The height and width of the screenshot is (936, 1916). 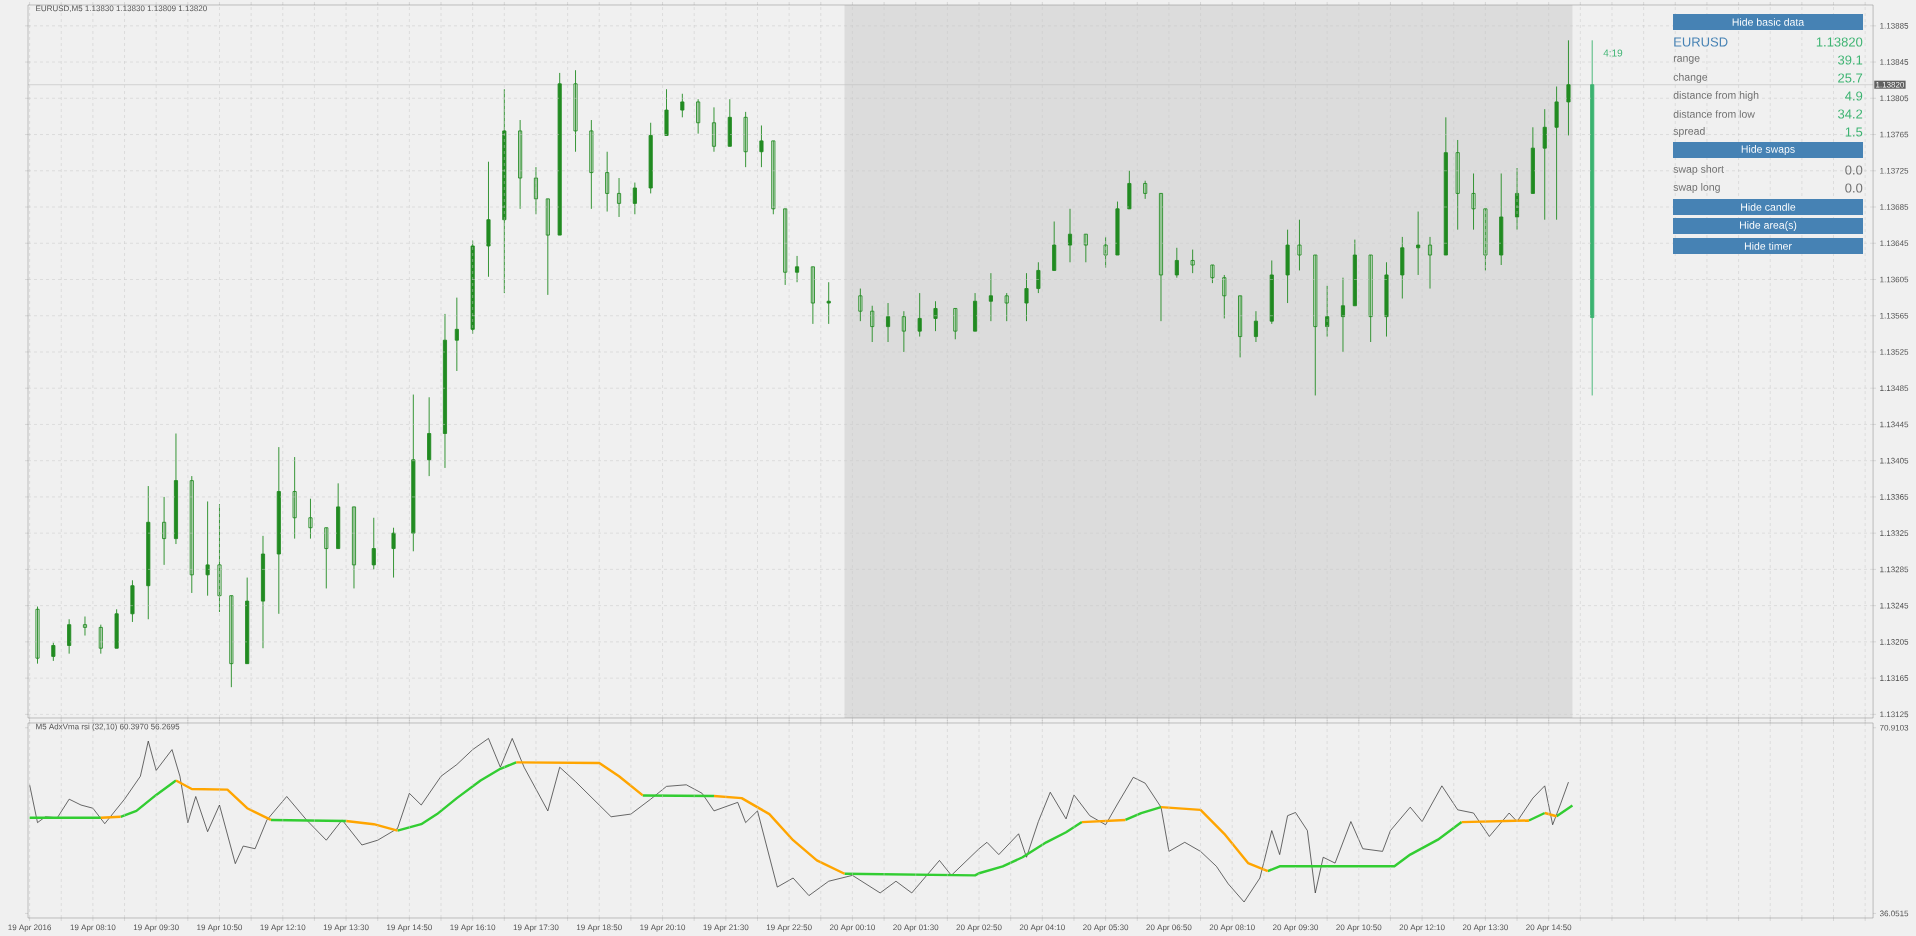 I want to click on x-tick-label: 19 Apr 13:30, so click(x=346, y=928).